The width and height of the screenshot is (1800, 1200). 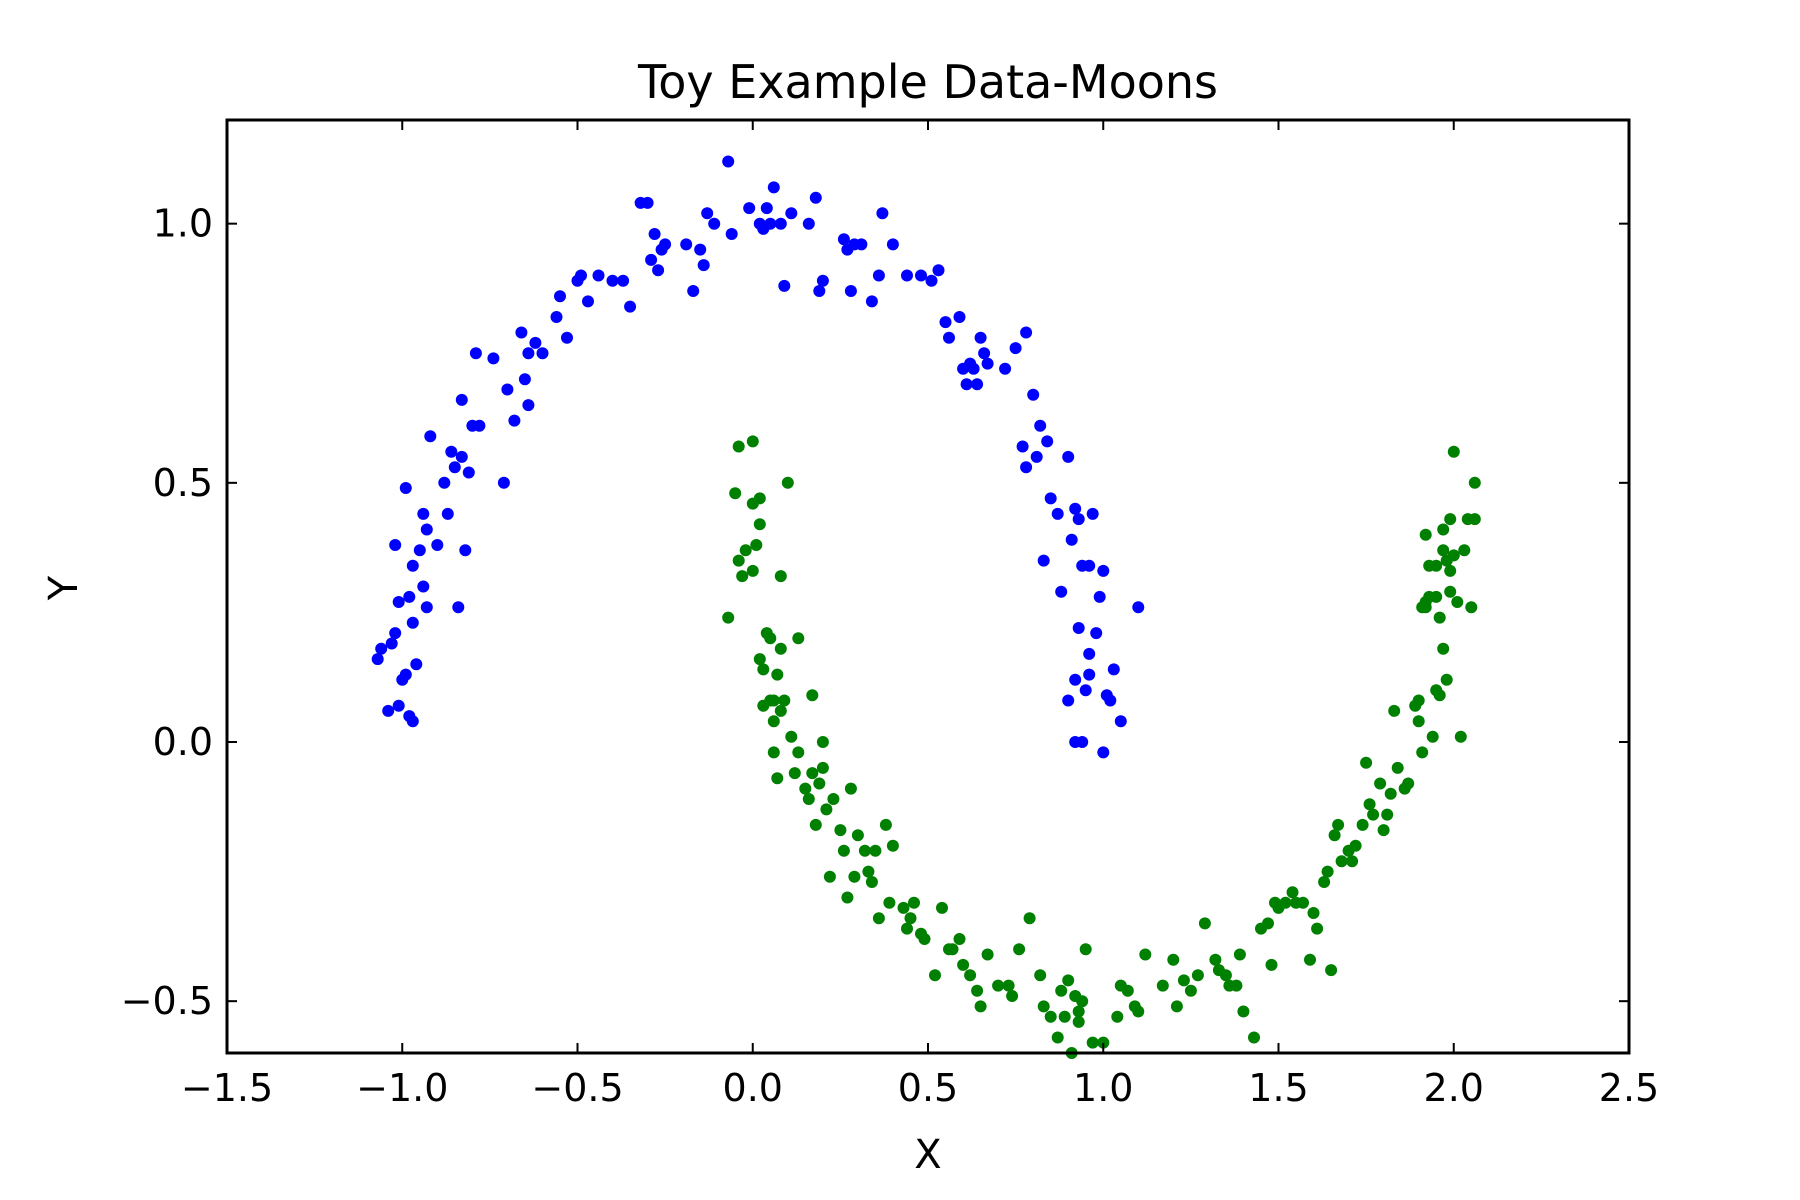 What do you see at coordinates (64, 588) in the screenshot?
I see `y-axis-label: Y` at bounding box center [64, 588].